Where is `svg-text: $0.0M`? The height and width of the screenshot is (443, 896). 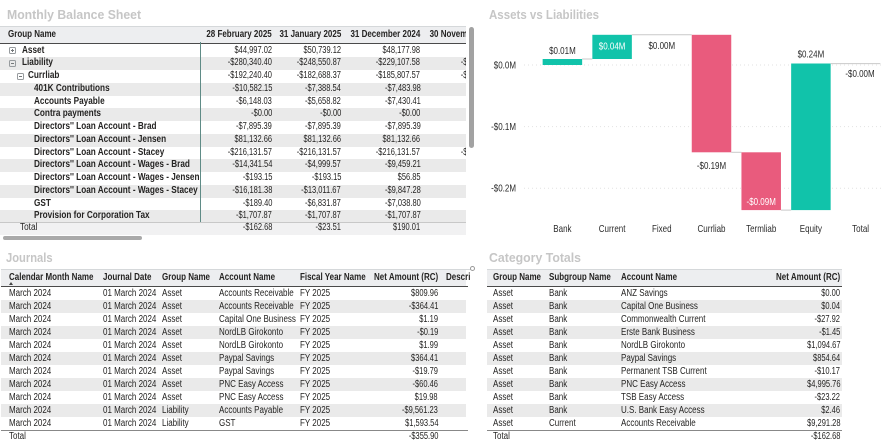 svg-text: $0.0M is located at coordinates (505, 65).